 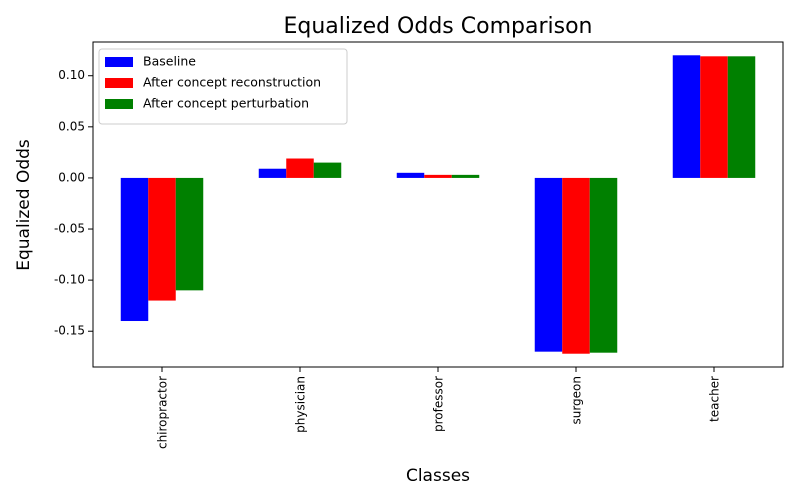 What do you see at coordinates (439, 404) in the screenshot?
I see `x-tick-label: professor` at bounding box center [439, 404].